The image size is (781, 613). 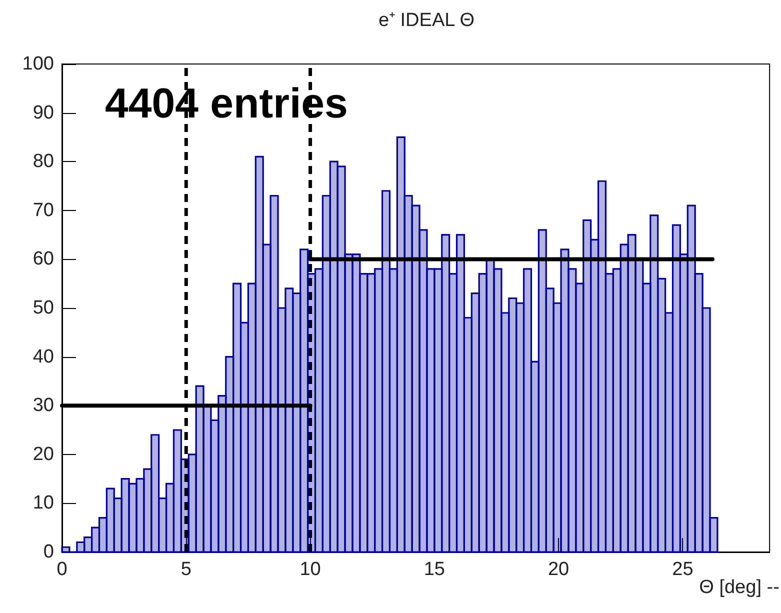 I want to click on y-tick-label: 40, so click(x=43, y=357).